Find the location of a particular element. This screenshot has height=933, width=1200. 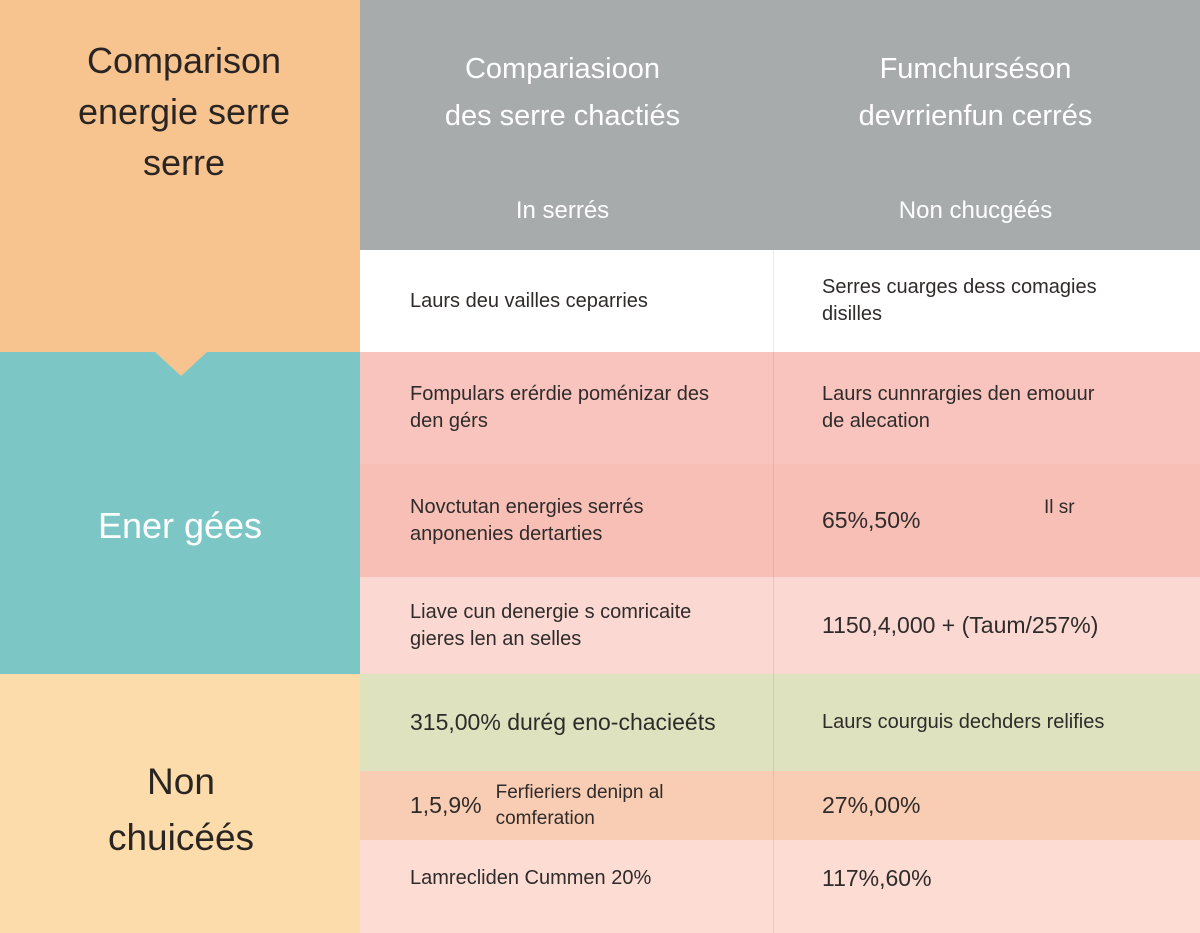

row-4-right-cell: 1150,4,000 + (Taum/257%) is located at coordinates (986, 625).